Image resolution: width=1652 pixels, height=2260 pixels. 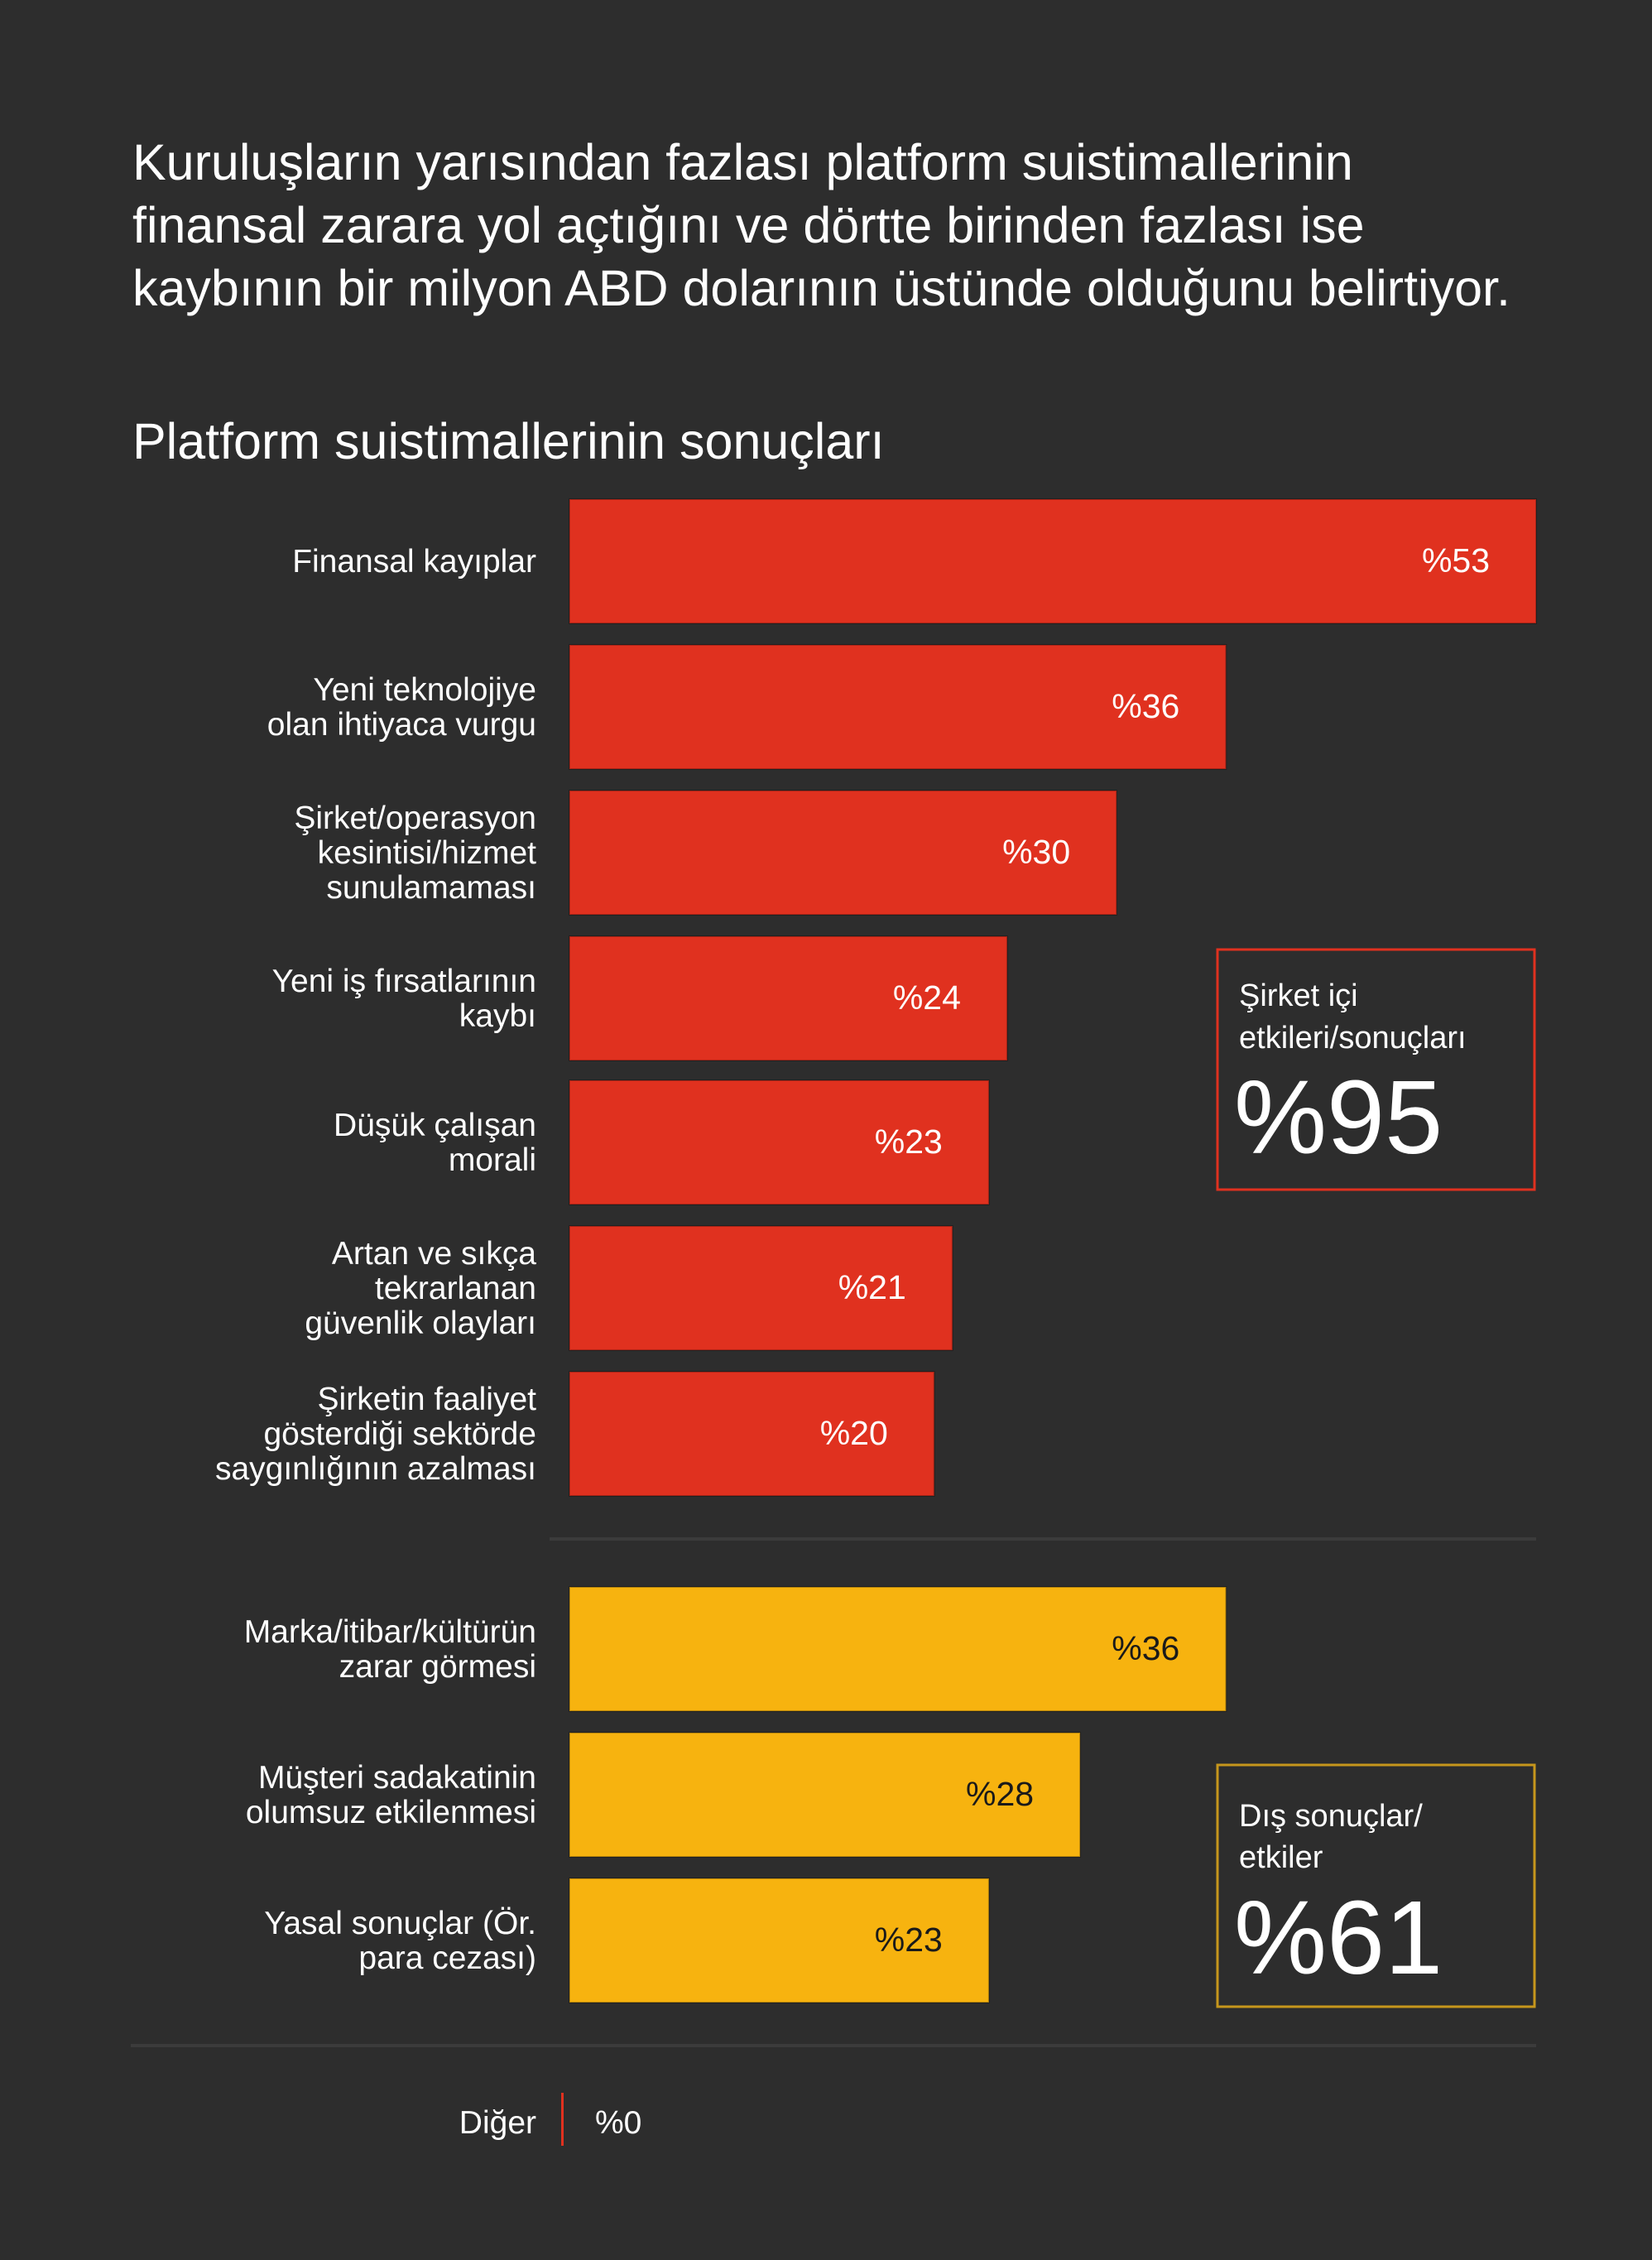 What do you see at coordinates (435, 1125) in the screenshot?
I see `category-label: Düşük çalışan` at bounding box center [435, 1125].